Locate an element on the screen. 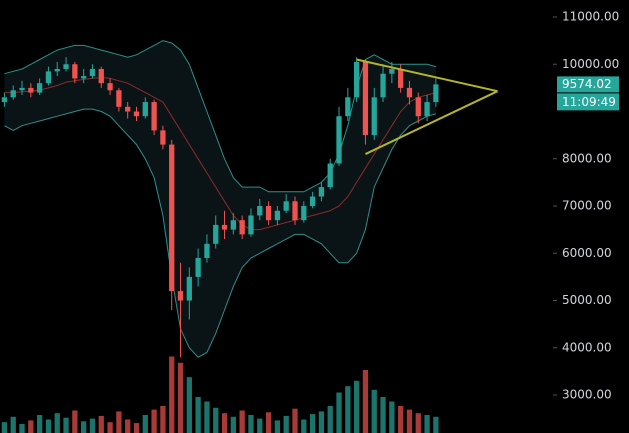 This screenshot has width=629, height=433. countdown-label: 11:09:49 is located at coordinates (589, 102).